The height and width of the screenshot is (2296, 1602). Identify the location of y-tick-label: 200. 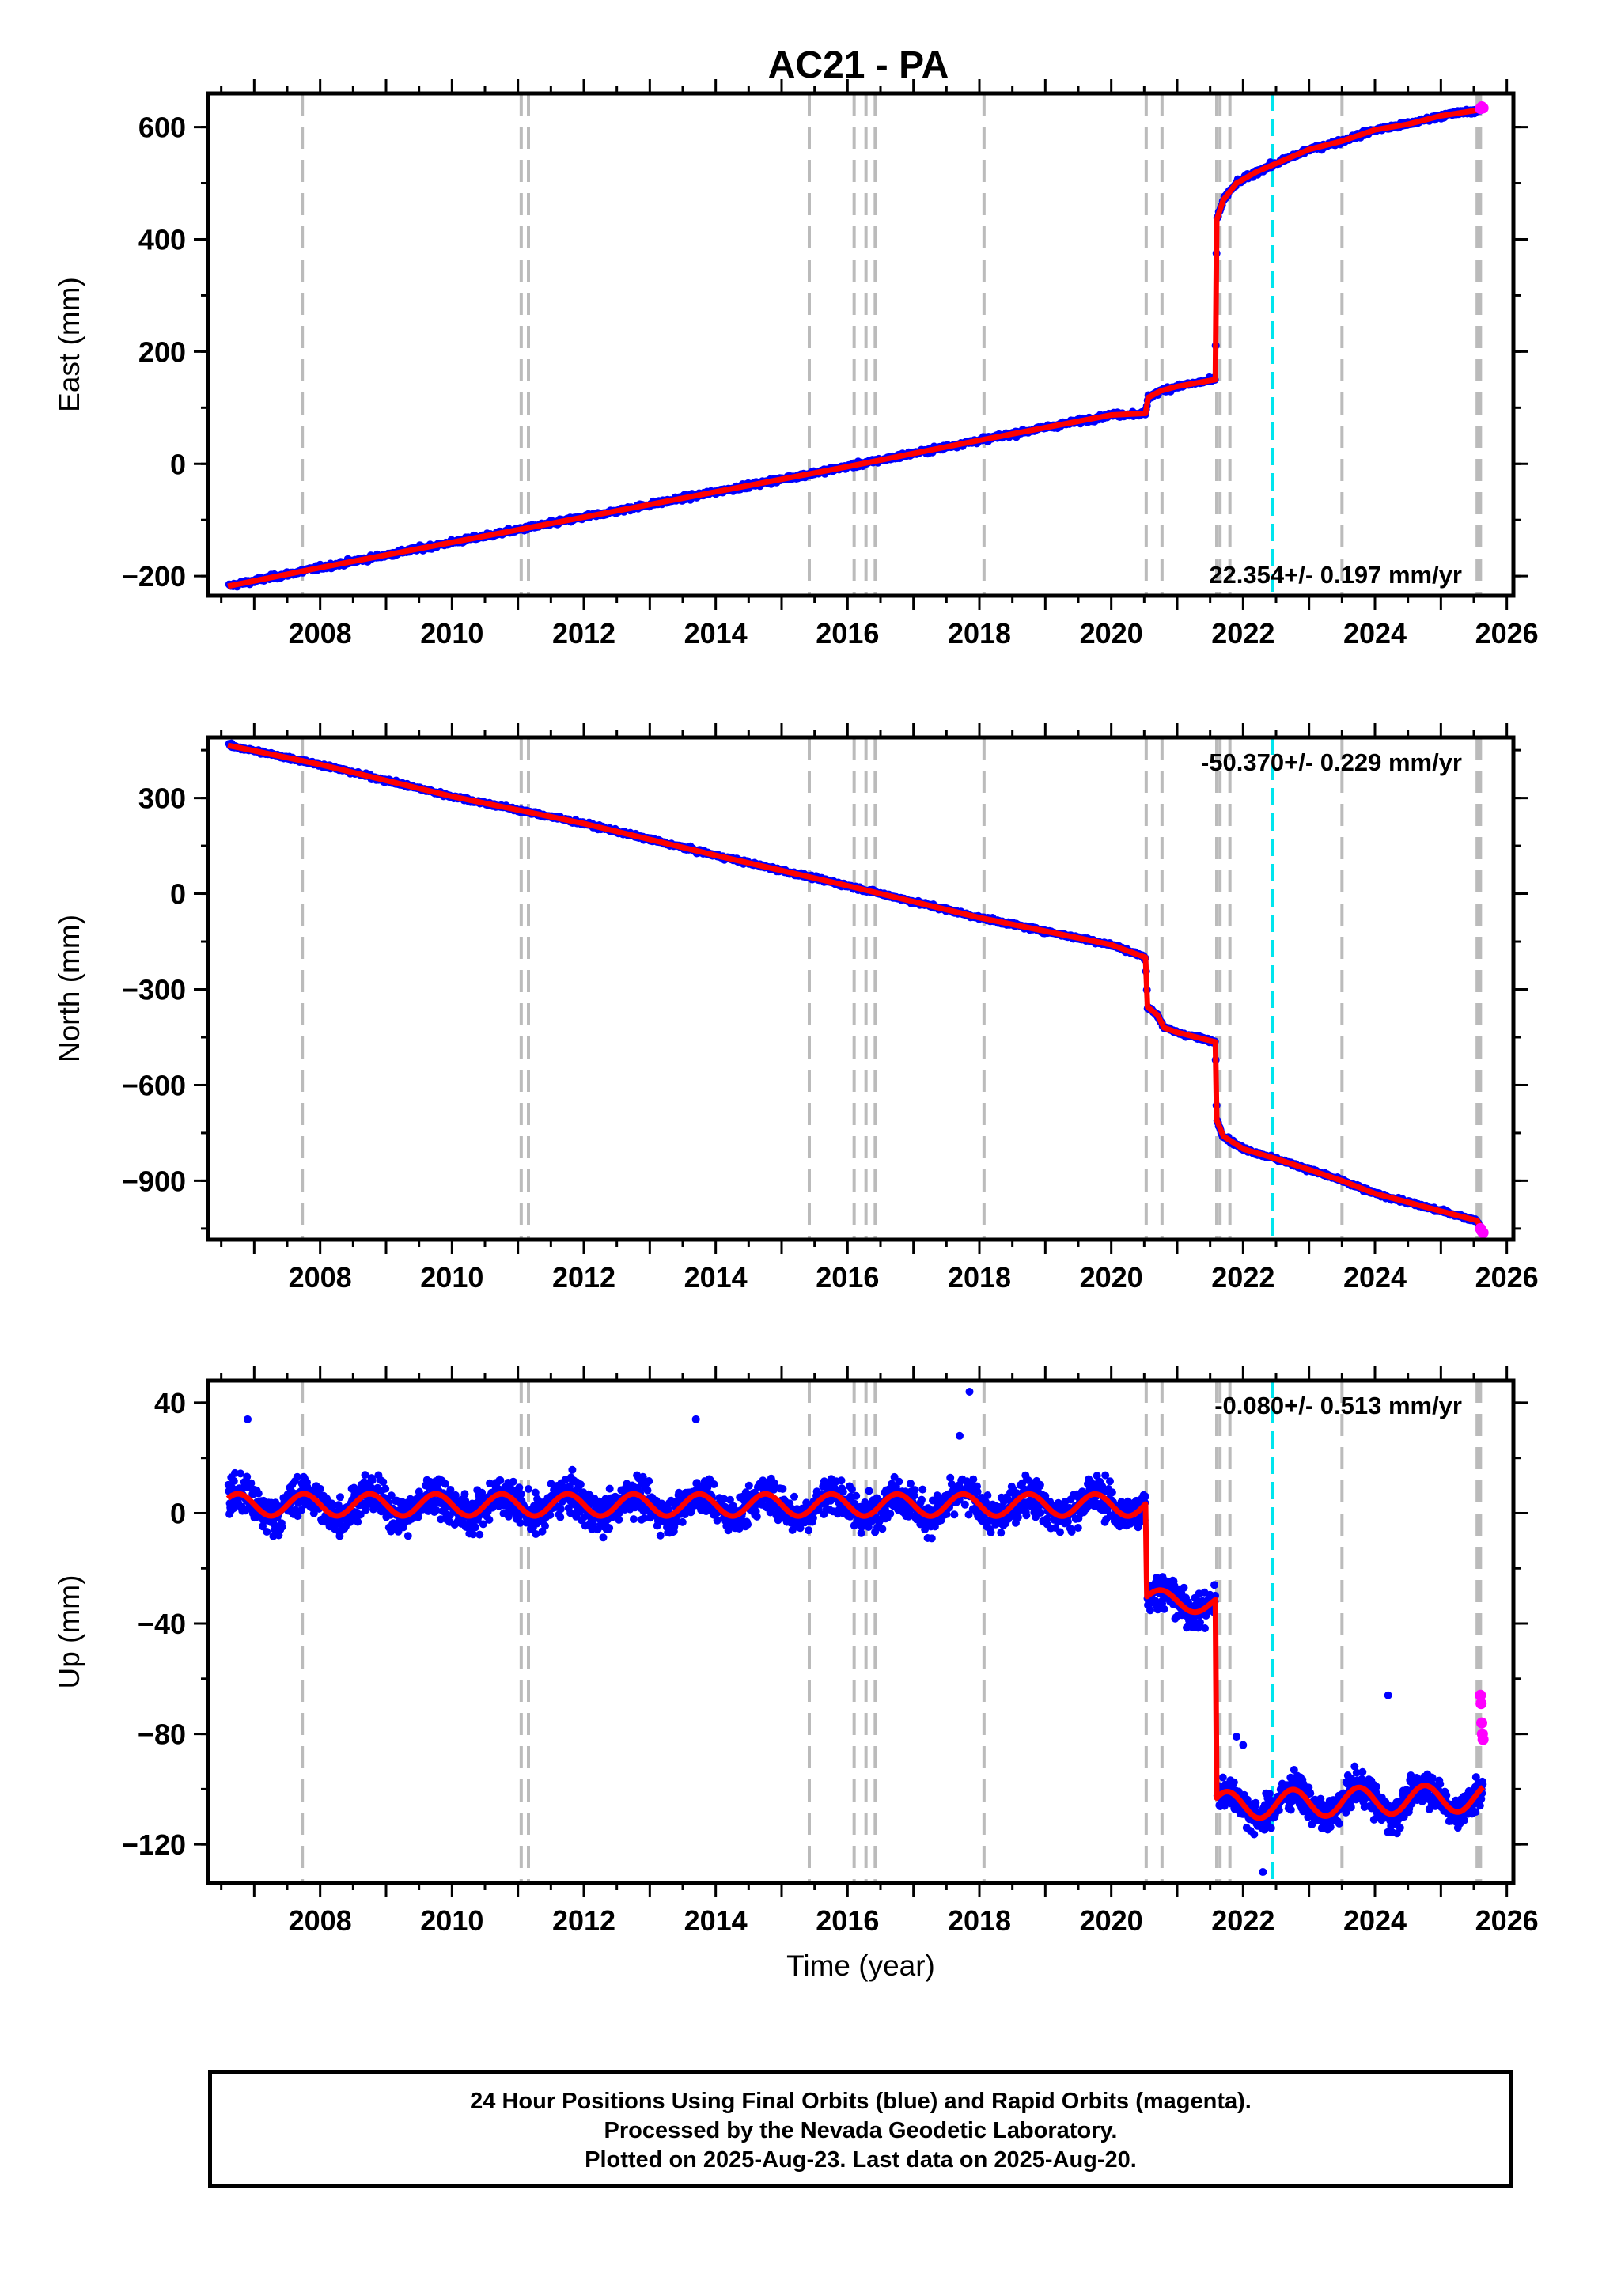
(162, 351).